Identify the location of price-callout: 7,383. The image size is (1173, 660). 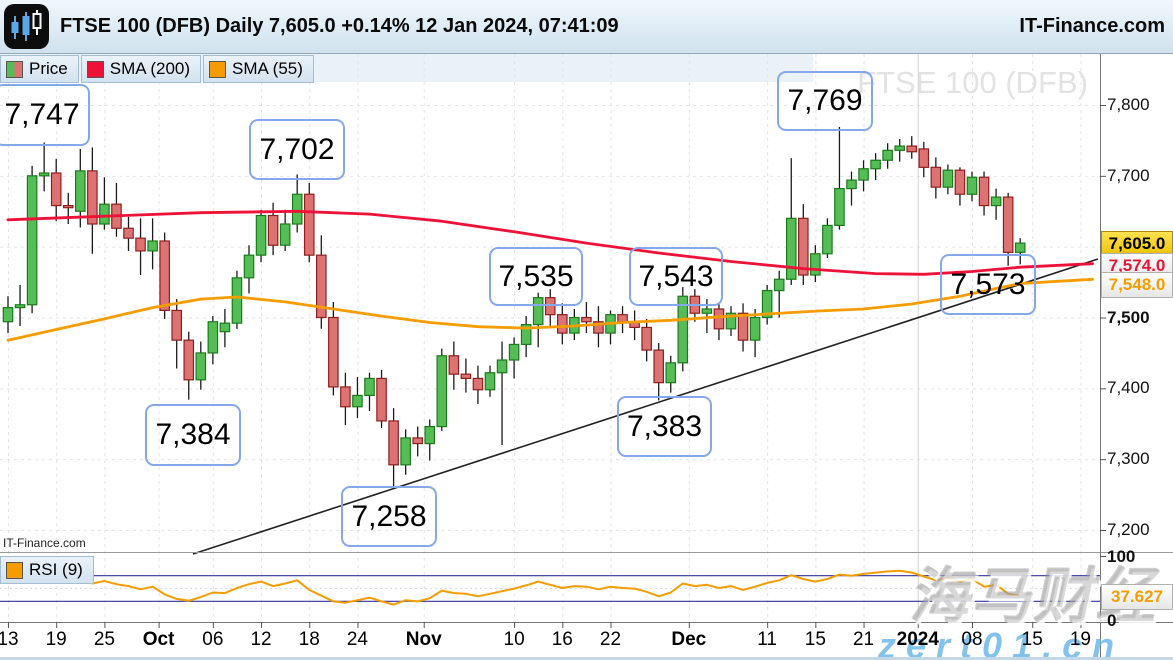
(664, 426).